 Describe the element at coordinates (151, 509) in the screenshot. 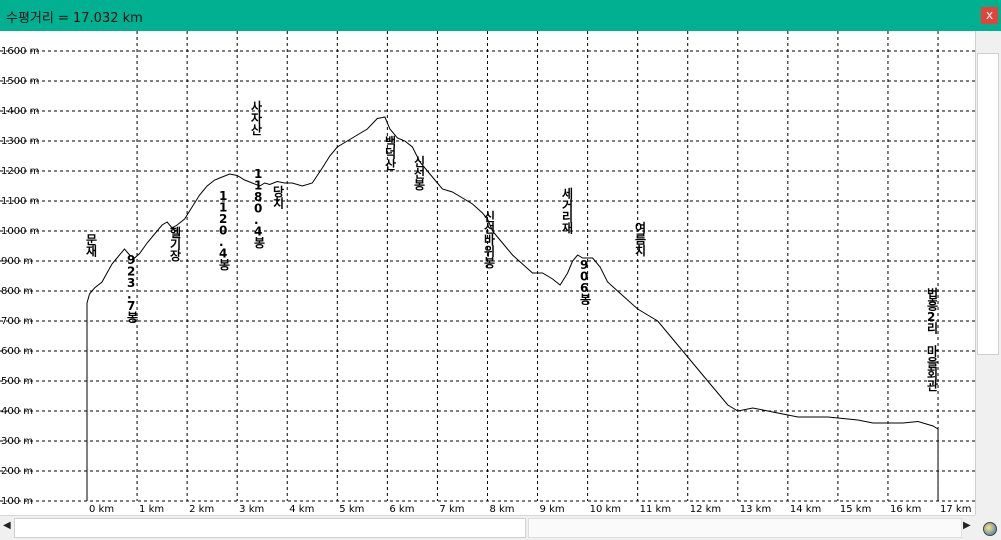

I see `x-tick-label: 1 km` at that location.